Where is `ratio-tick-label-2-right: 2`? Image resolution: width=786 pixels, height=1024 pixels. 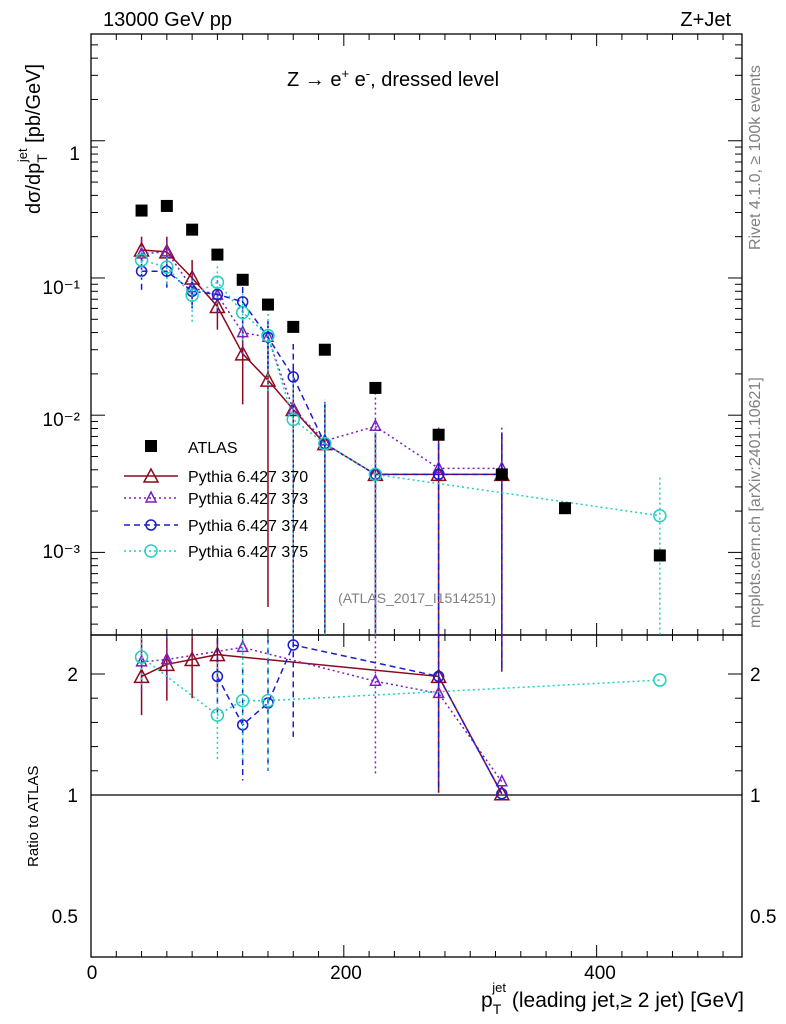 ratio-tick-label-2-right: 2 is located at coordinates (755, 675).